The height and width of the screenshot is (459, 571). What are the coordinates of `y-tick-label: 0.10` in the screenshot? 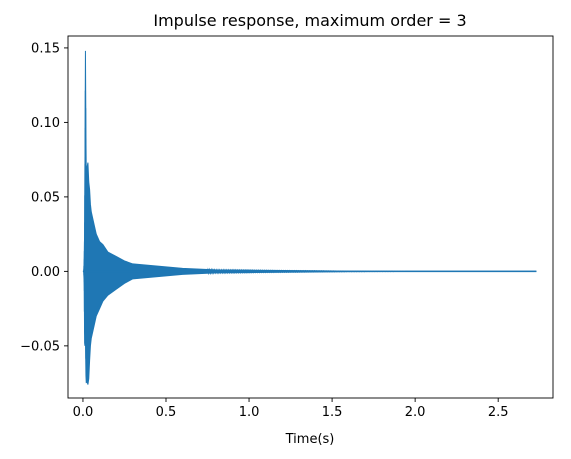 It's located at (45, 123).